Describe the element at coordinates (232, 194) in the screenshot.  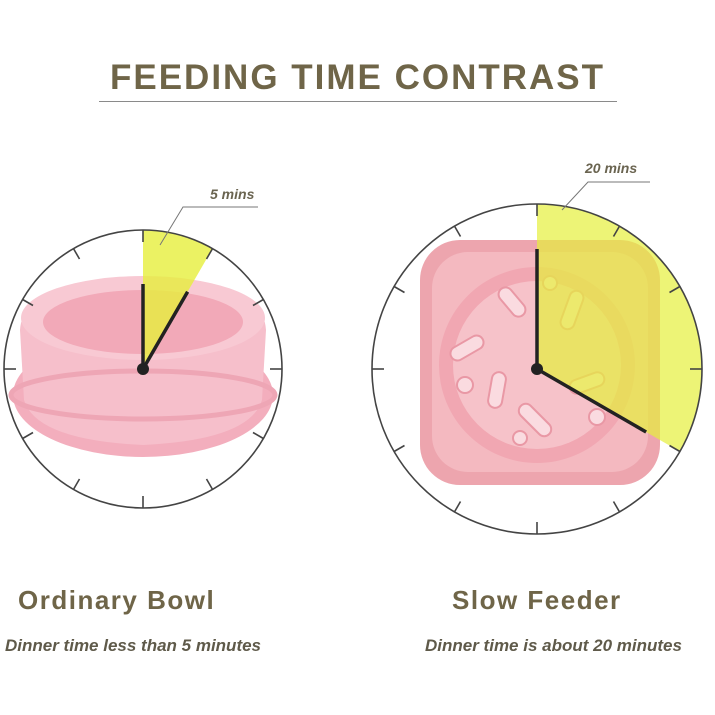
I see `left-time-label: 5 mins` at that location.